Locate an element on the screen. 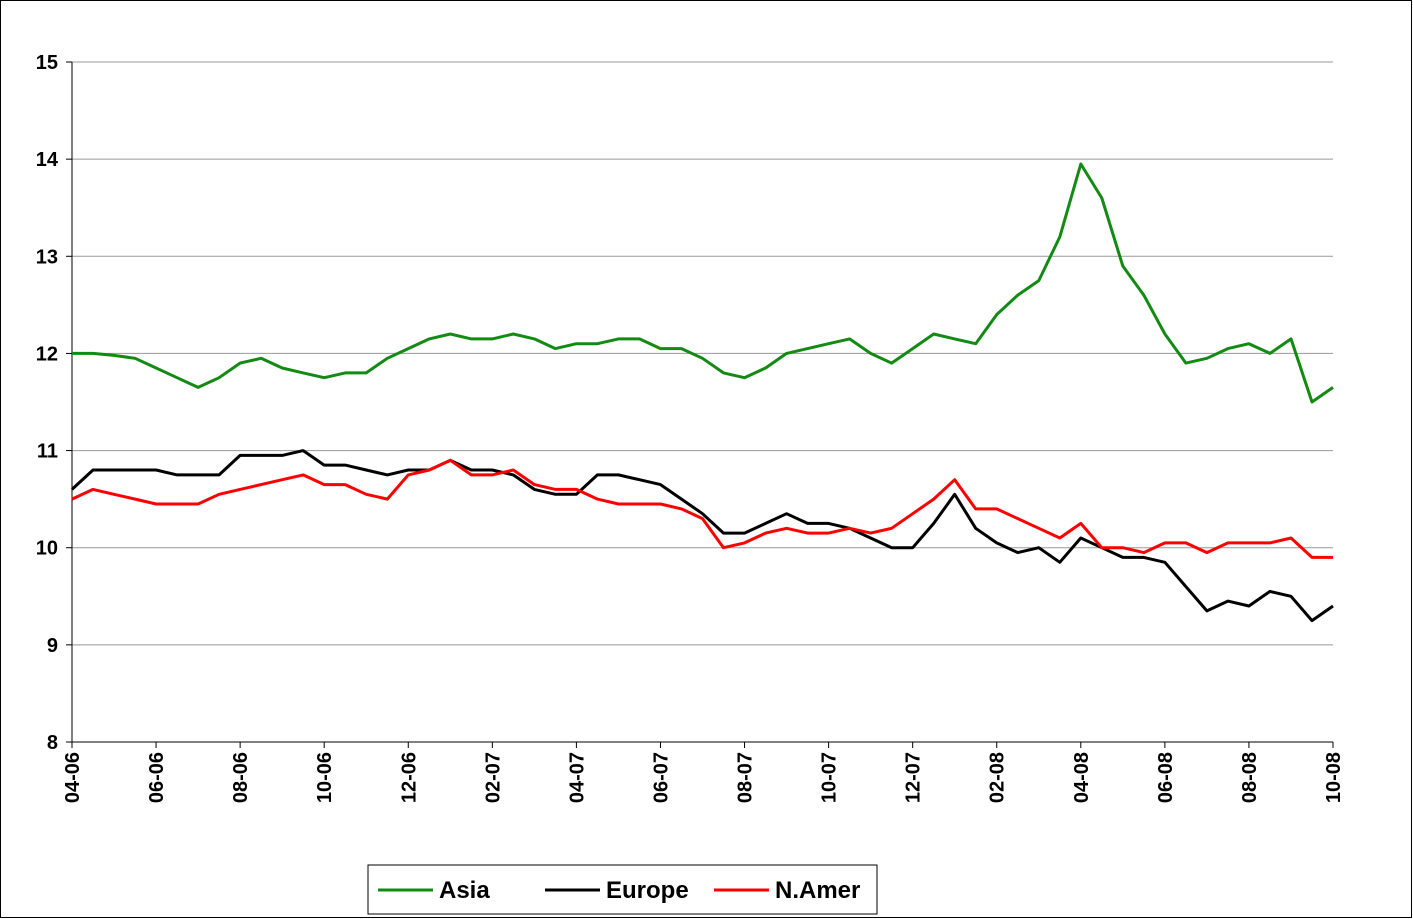 This screenshot has height=919, width=1413. x-tick-label: 10-07 is located at coordinates (830, 777).